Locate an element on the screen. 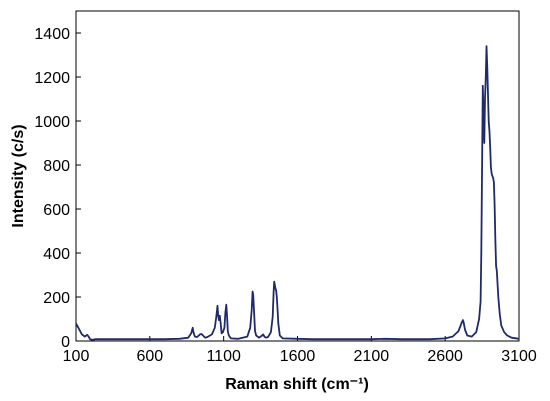 This screenshot has height=401, width=550. x-tick-label: 600 is located at coordinates (149, 356).